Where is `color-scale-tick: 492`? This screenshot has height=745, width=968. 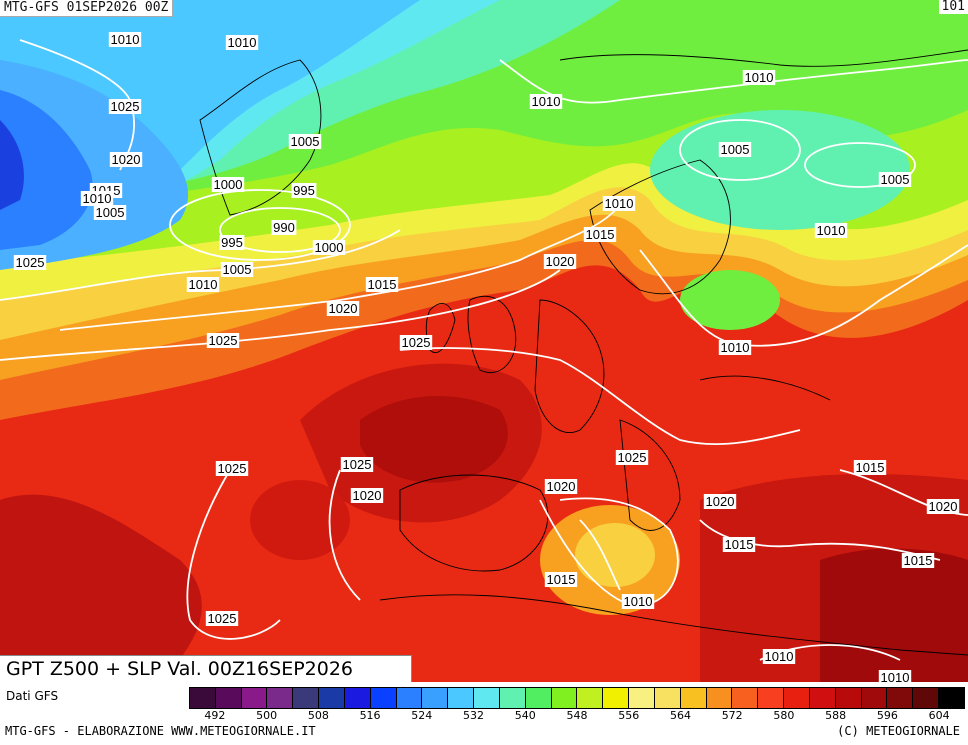 color-scale-tick: 492 is located at coordinates (215, 715).